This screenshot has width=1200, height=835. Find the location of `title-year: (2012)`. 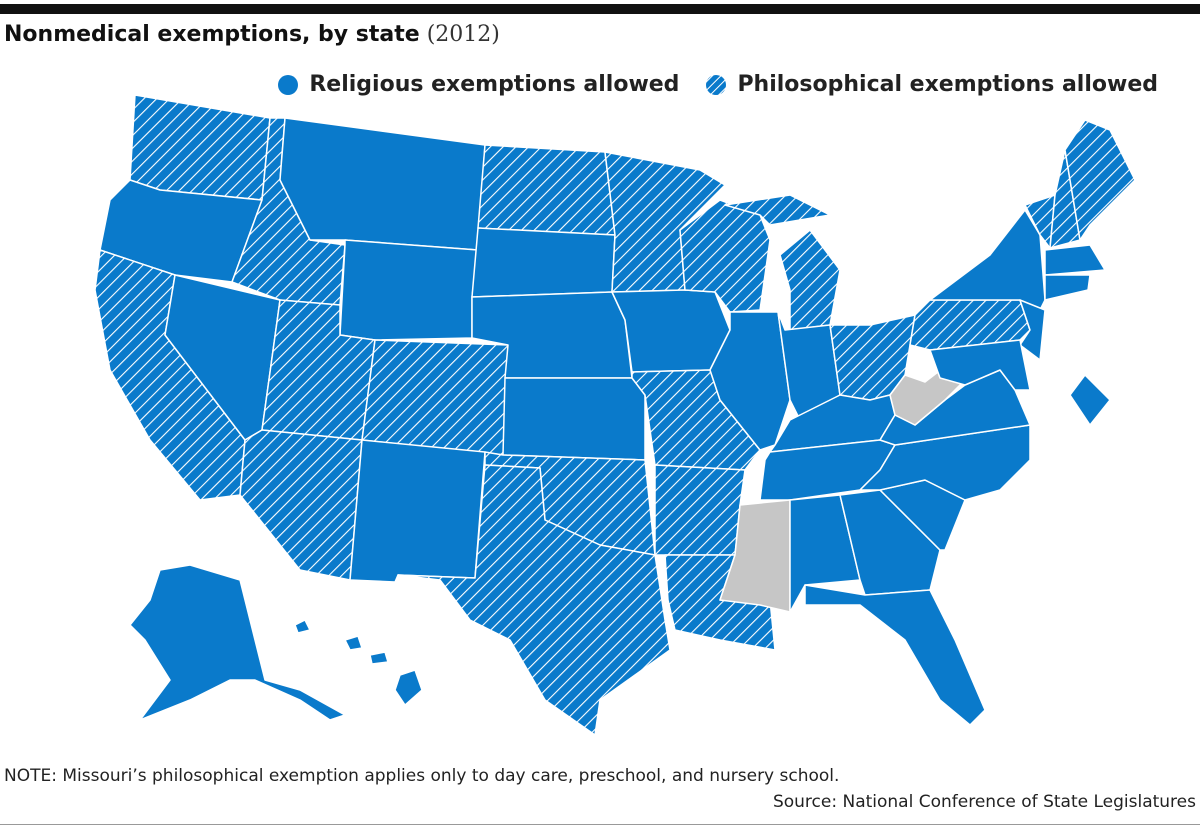

title-year: (2012) is located at coordinates (463, 34).